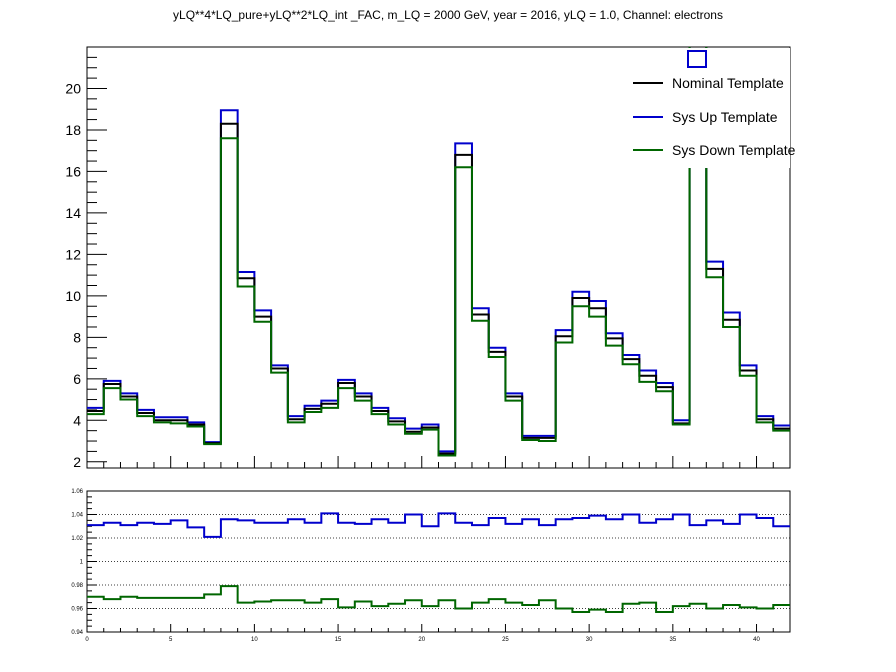 The height and width of the screenshot is (672, 896). Describe the element at coordinates (73, 171) in the screenshot. I see `y-tick-label-7: 16` at that location.